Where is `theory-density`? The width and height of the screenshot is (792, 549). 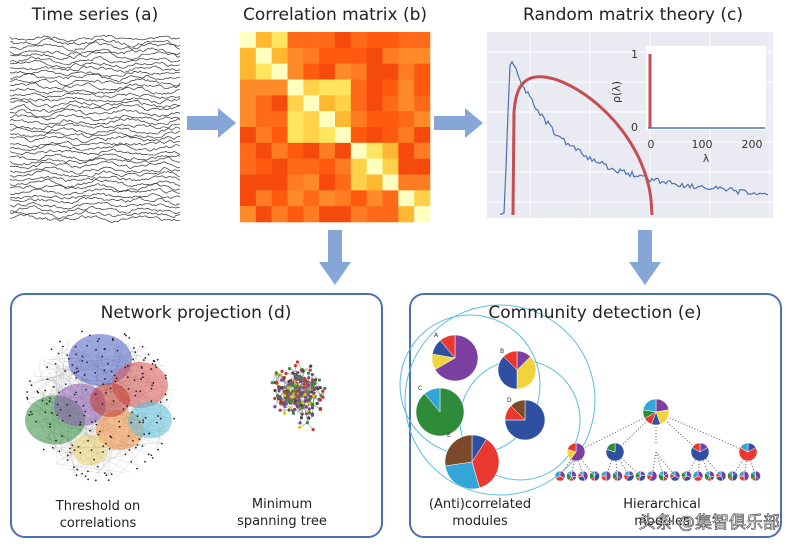 theory-density is located at coordinates (582, 145).